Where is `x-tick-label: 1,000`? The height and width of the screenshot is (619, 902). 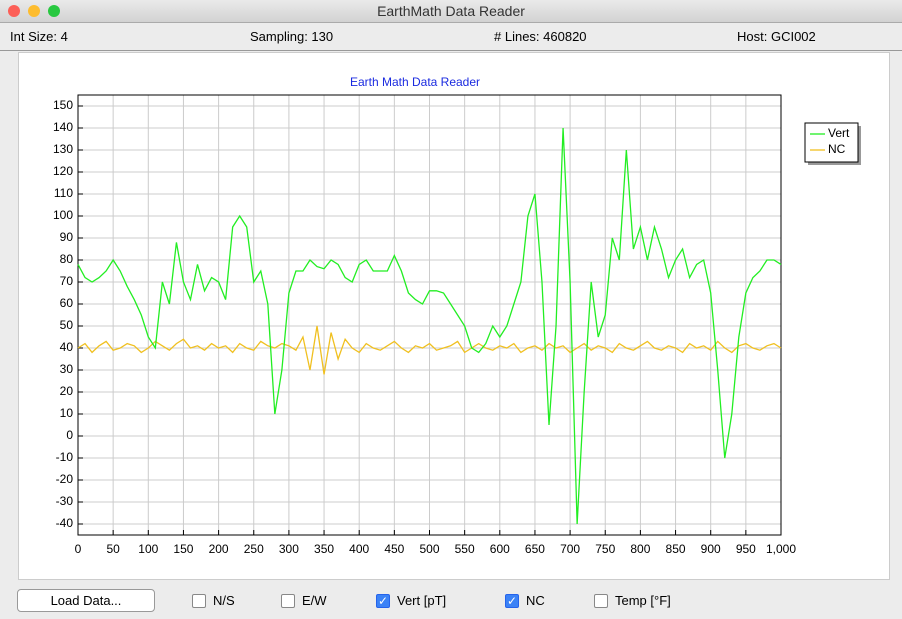
x-tick-label: 1,000 is located at coordinates (781, 549).